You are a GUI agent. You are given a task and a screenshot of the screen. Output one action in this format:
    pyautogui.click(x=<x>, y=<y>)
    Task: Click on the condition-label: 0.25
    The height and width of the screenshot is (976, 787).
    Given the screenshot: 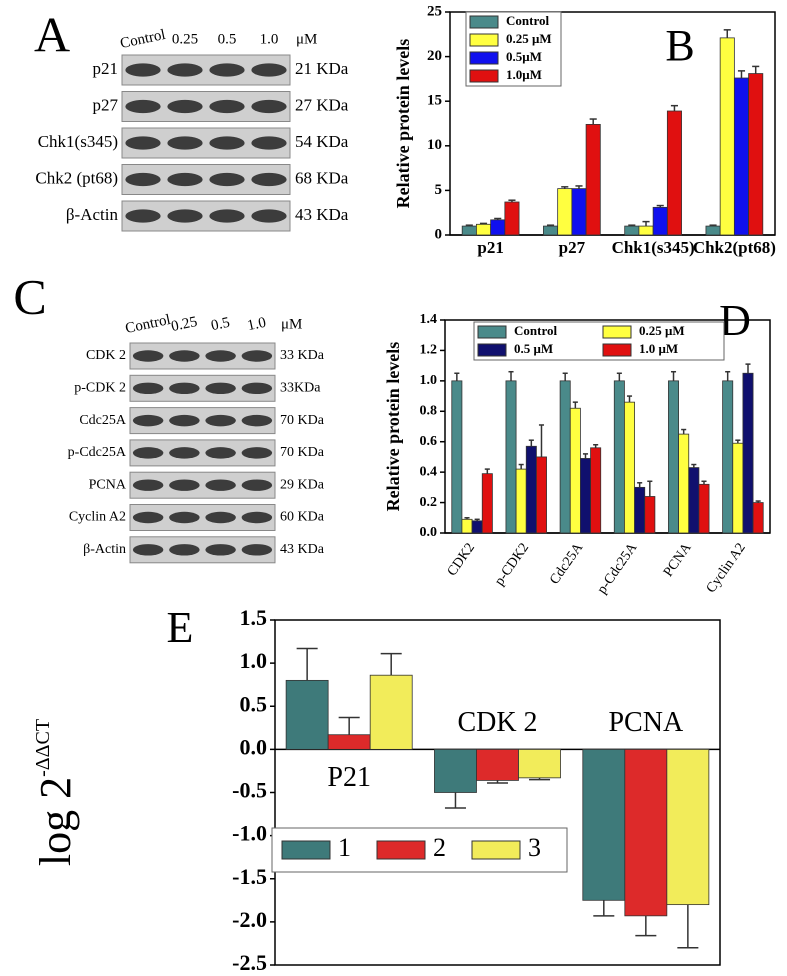 What is the action you would take?
    pyautogui.click(x=185, y=39)
    